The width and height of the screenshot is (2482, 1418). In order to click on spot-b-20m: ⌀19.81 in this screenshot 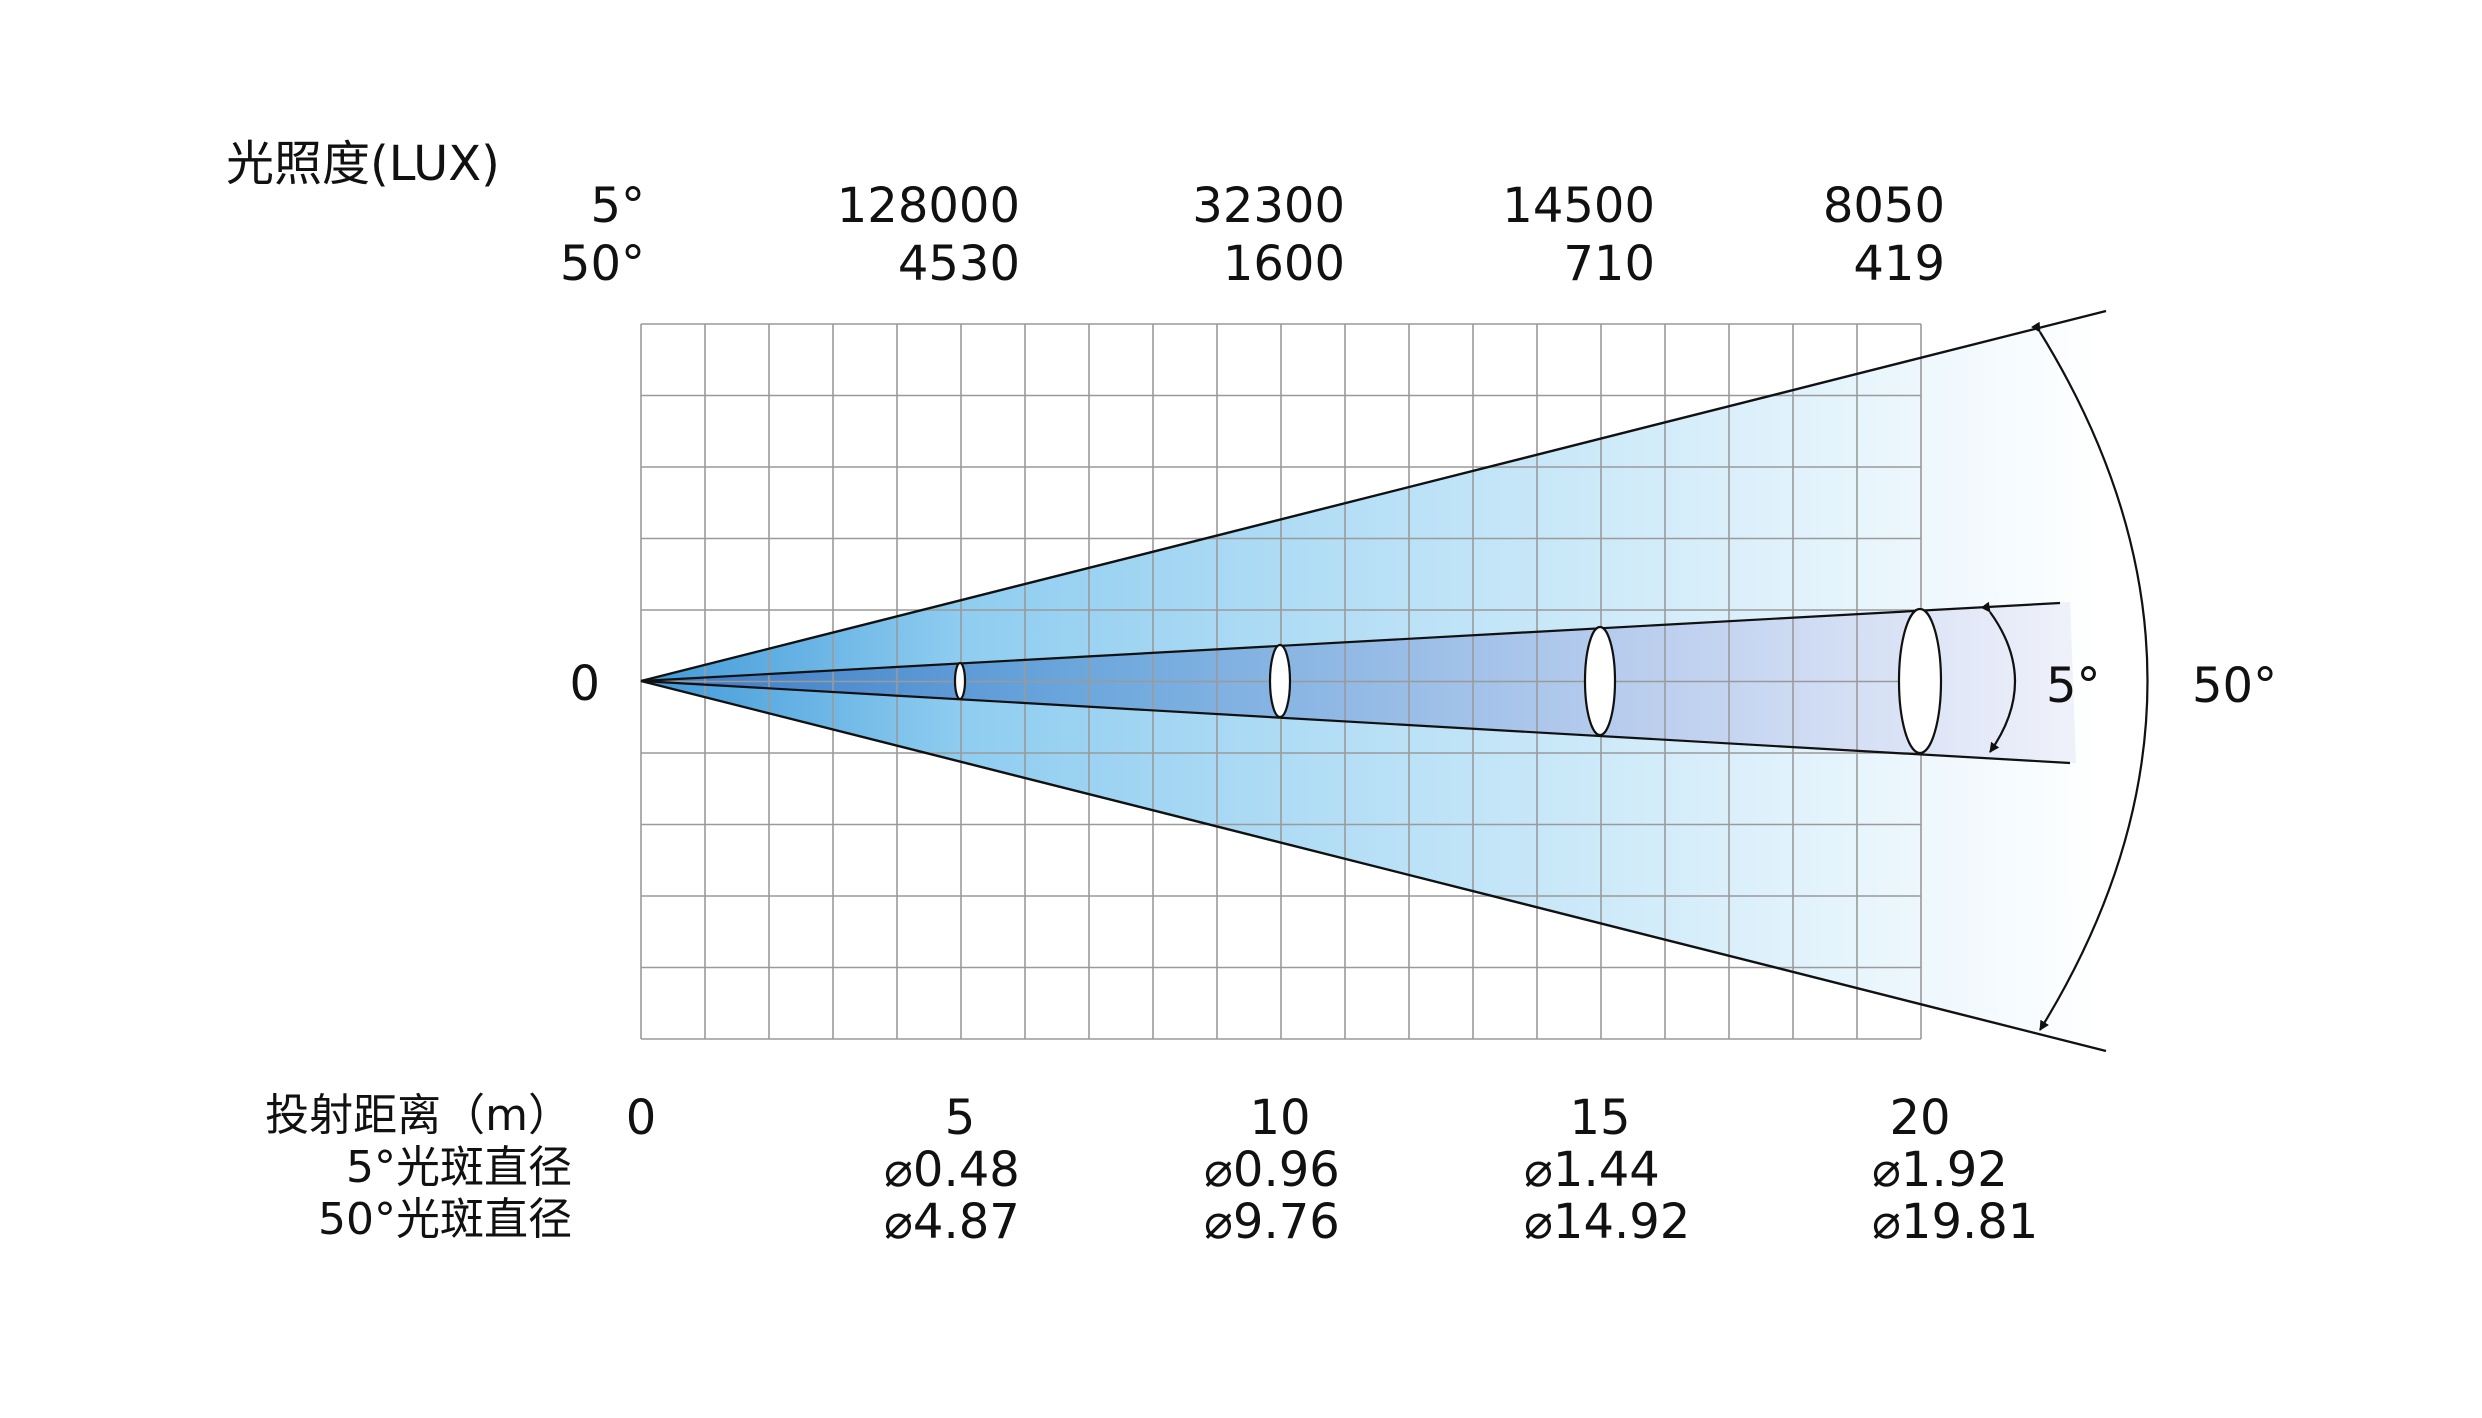, I will do `click(1955, 1222)`.